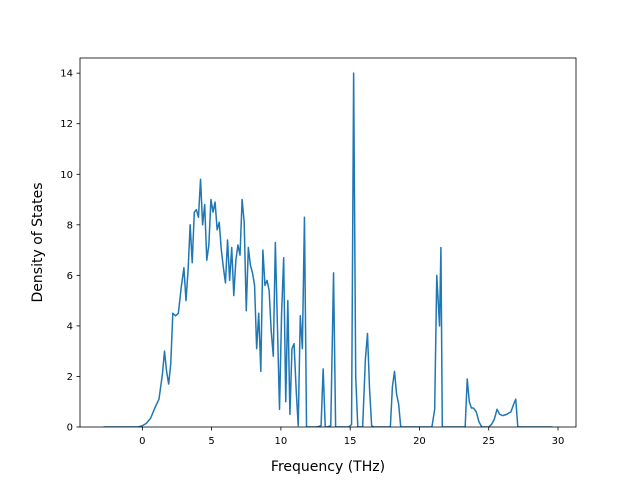 The image size is (640, 480). I want to click on y-tick-label: 10, so click(66, 175).